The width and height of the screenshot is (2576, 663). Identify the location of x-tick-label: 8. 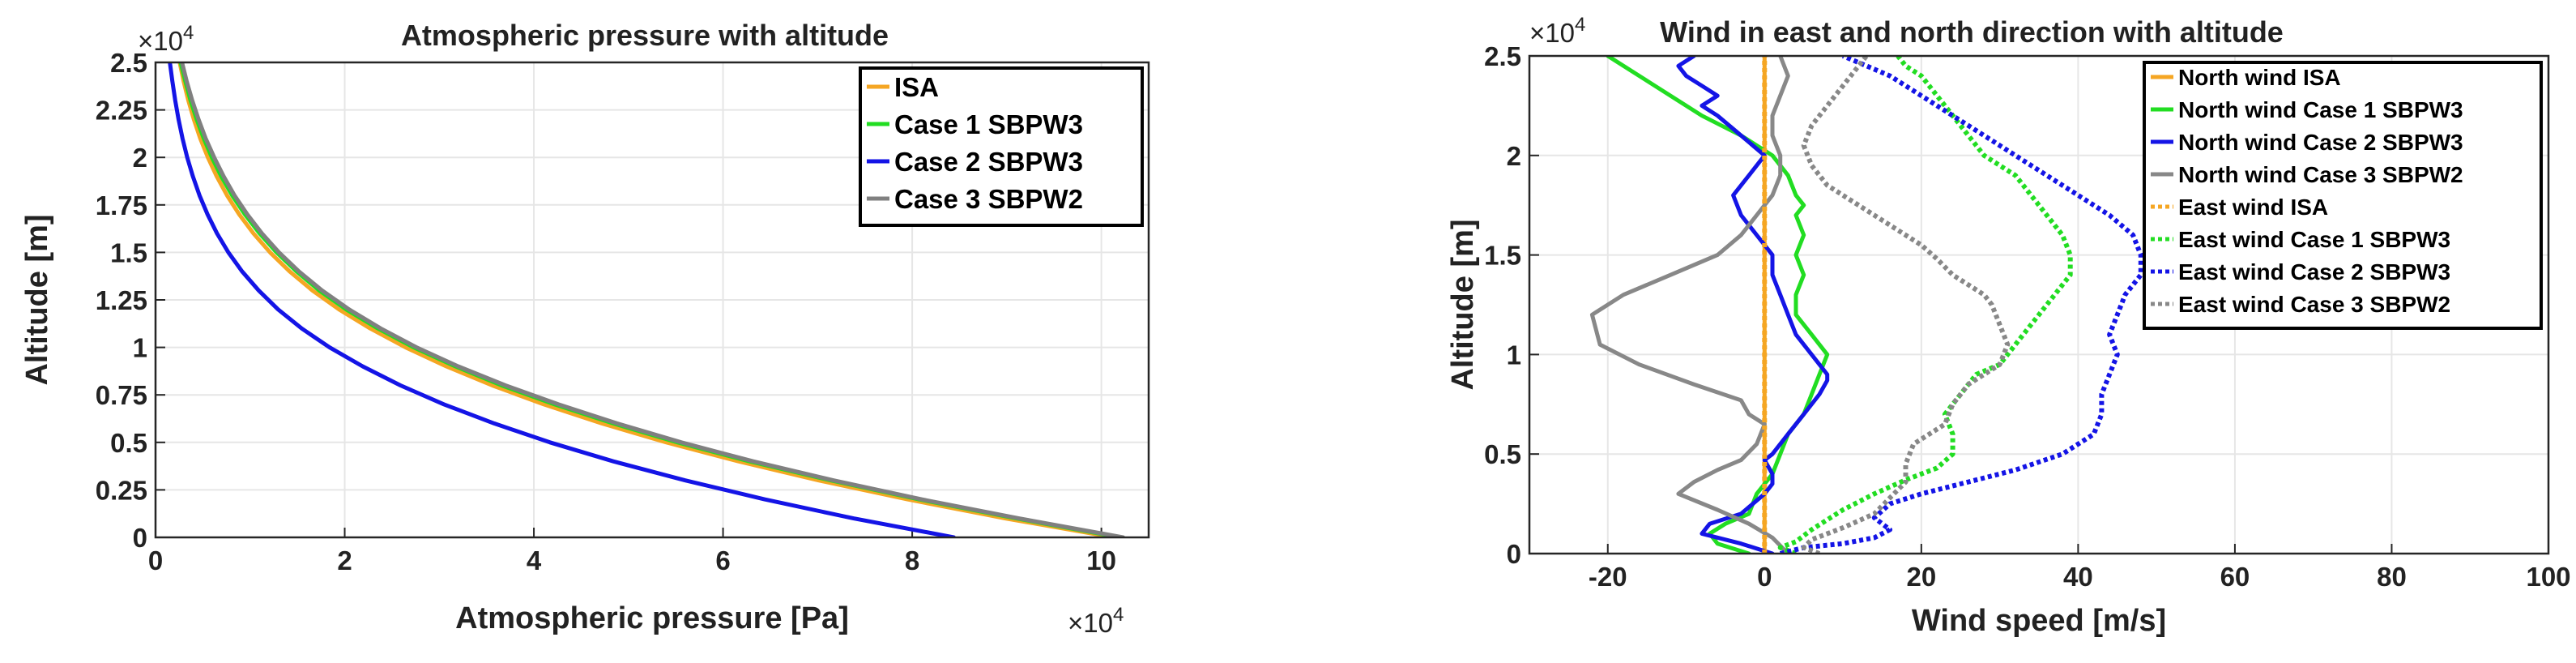
(912, 560).